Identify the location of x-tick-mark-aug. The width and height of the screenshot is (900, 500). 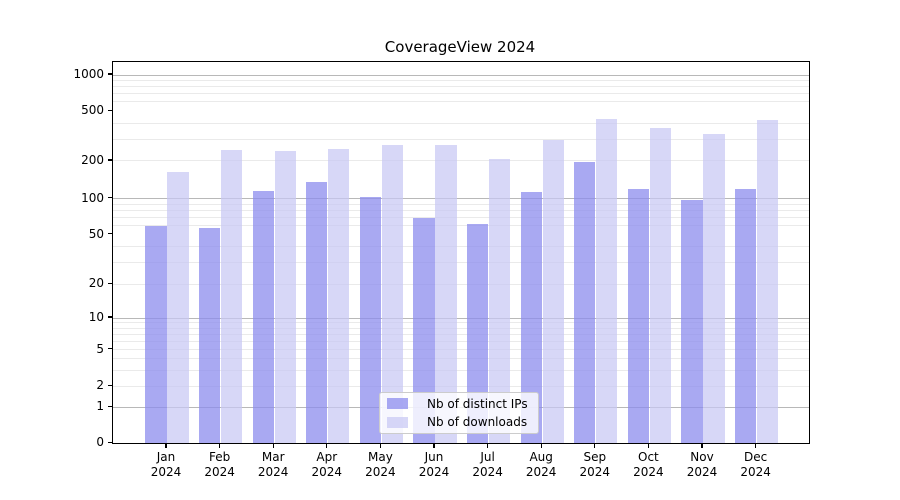
(541, 445).